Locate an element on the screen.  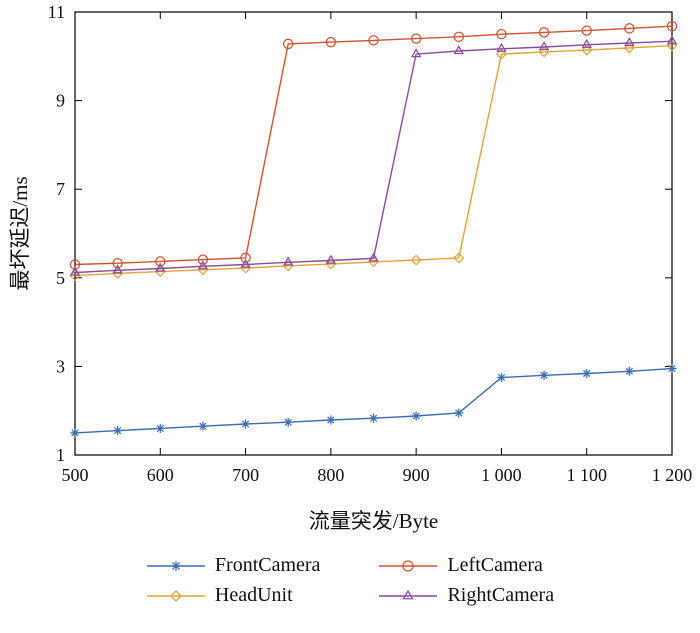
legend-item-headunit: HeadUnit is located at coordinates (233, 595).